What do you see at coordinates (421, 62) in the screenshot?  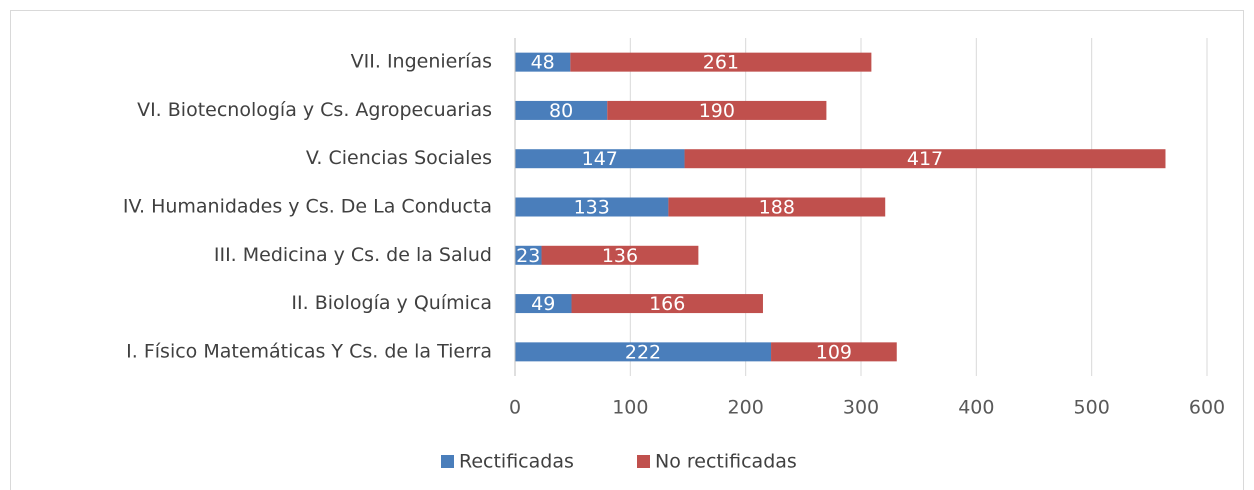 I see `y-tick-label: VII. Ingenierías` at bounding box center [421, 62].